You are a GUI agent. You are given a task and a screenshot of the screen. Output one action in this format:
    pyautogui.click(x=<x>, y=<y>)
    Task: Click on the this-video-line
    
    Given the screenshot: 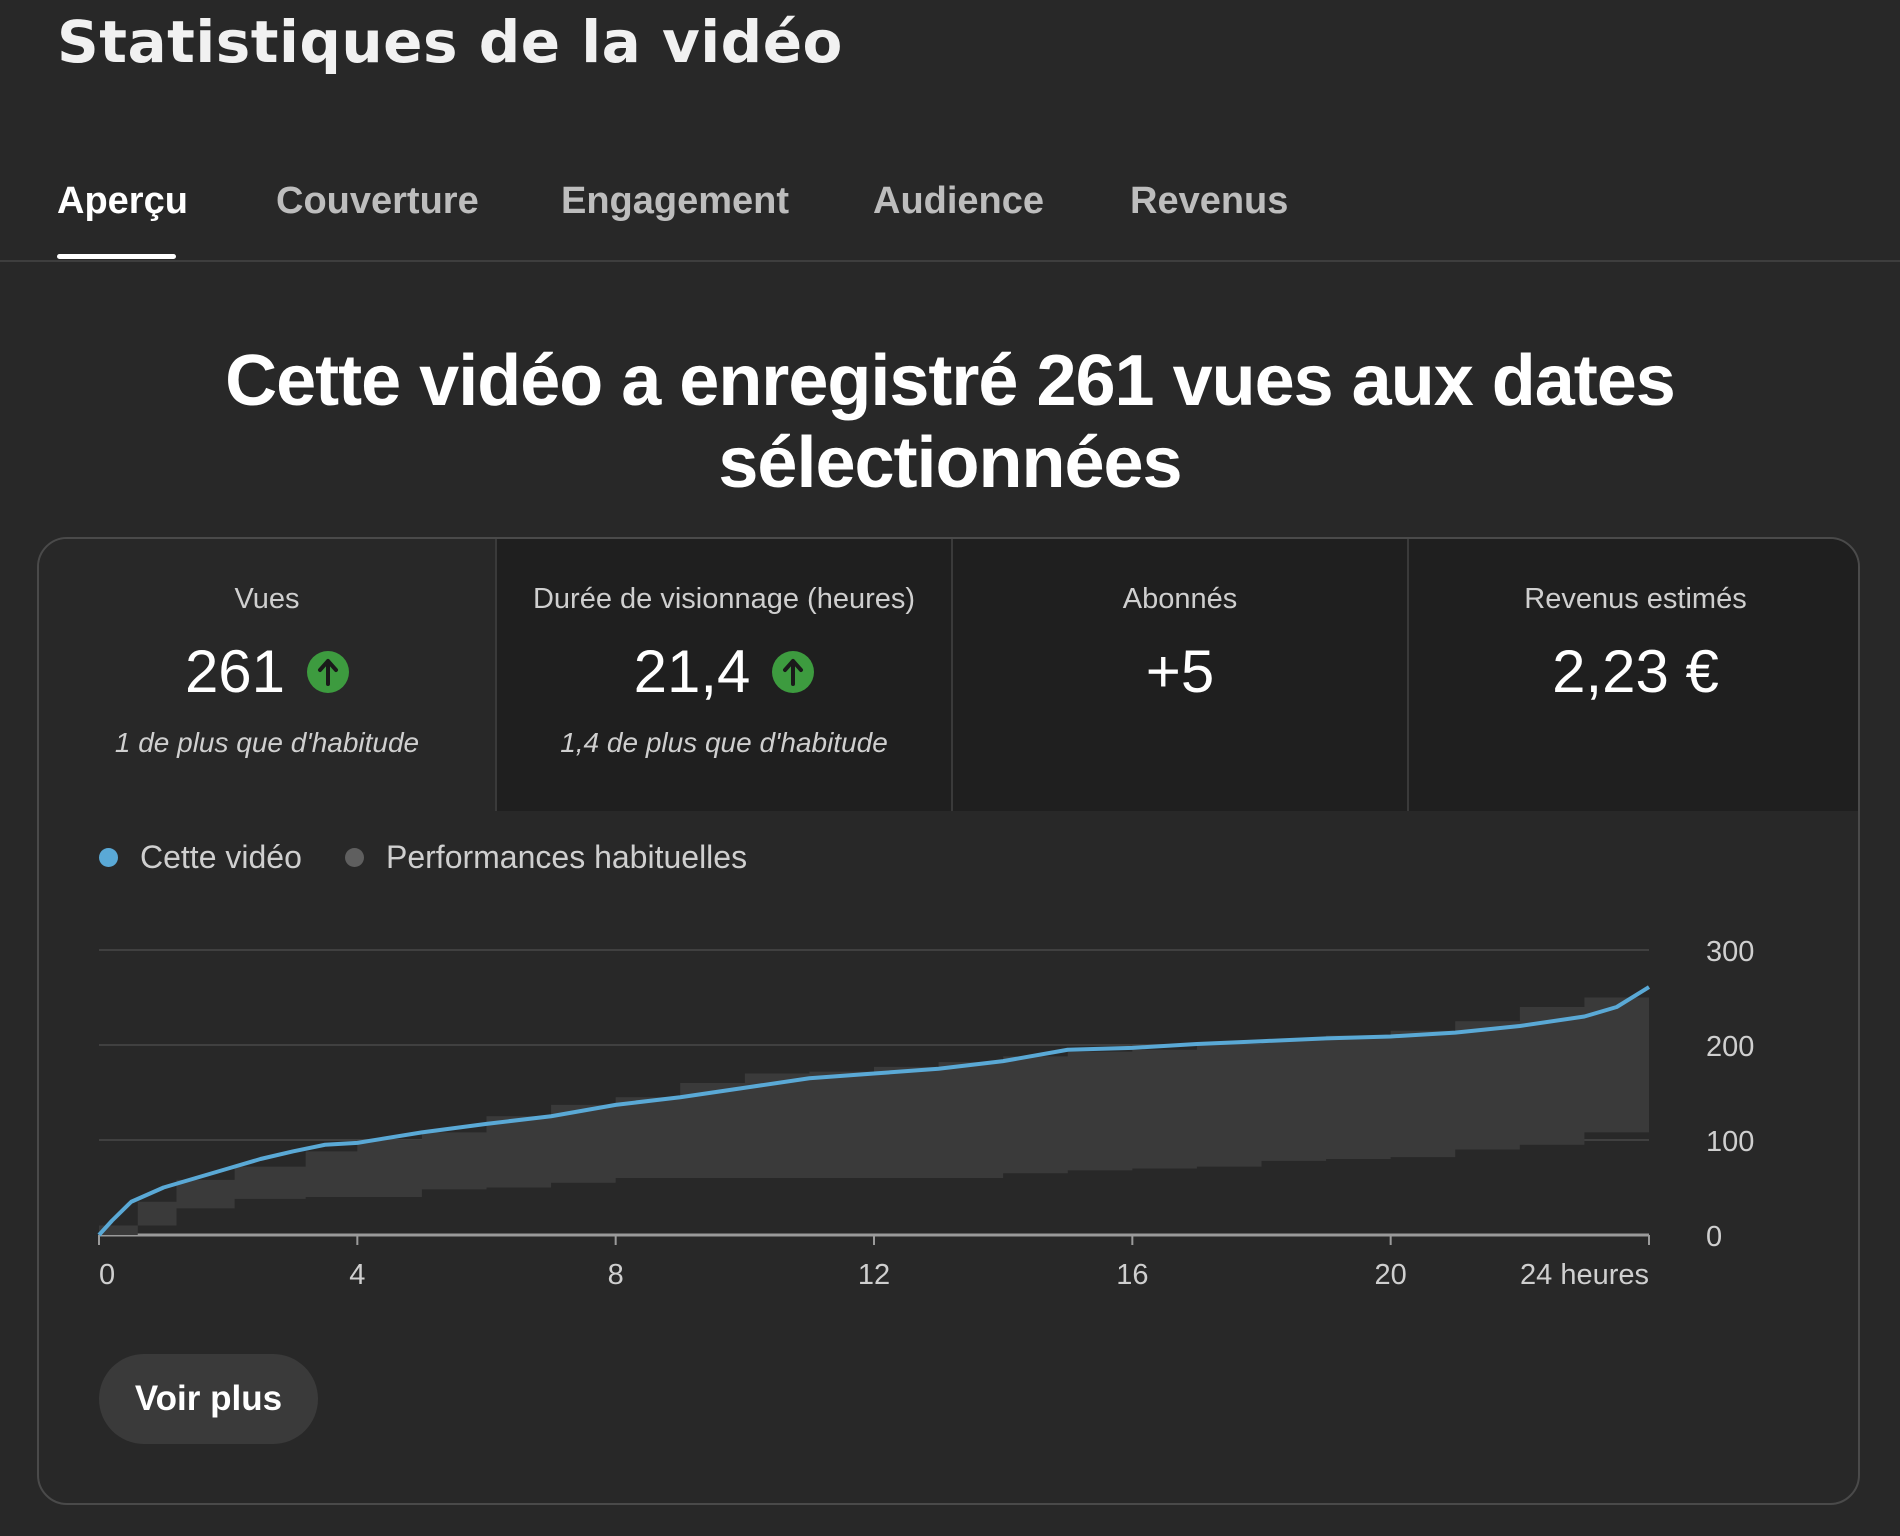 What is the action you would take?
    pyautogui.click(x=874, y=1111)
    